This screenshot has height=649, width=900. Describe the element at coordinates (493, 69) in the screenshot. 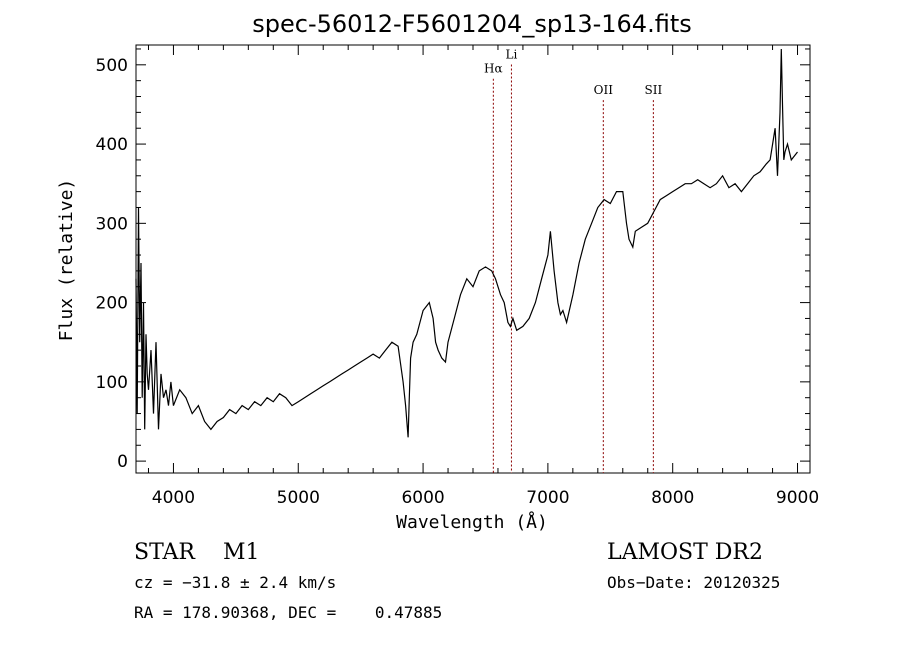

I see `emission-line-label: Hα` at that location.